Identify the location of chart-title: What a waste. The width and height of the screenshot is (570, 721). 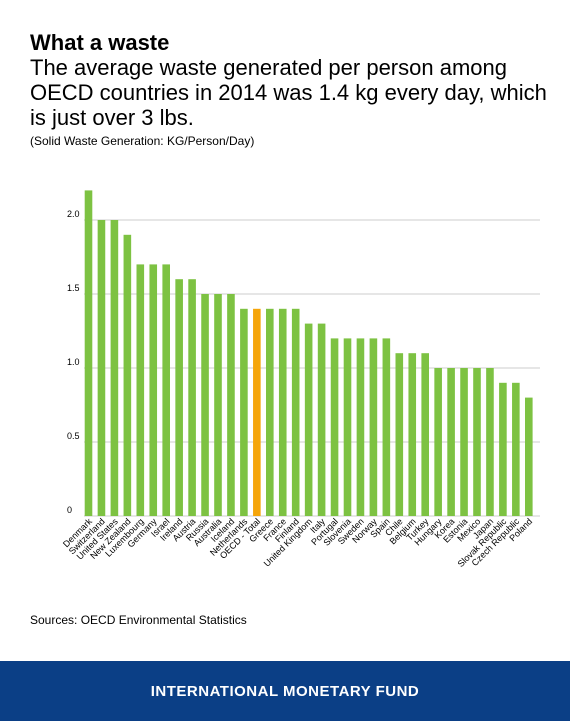
(100, 42).